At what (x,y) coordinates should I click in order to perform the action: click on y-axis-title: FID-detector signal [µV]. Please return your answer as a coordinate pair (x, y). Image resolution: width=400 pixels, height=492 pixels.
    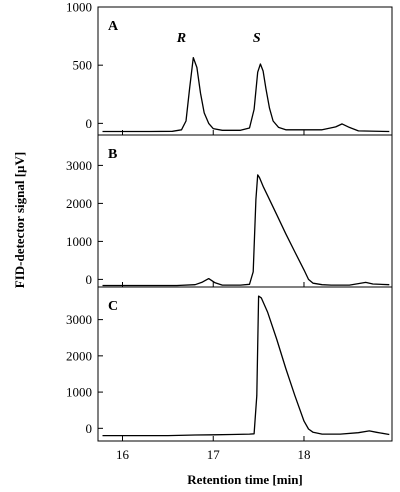
    Looking at the image, I should click on (19, 220).